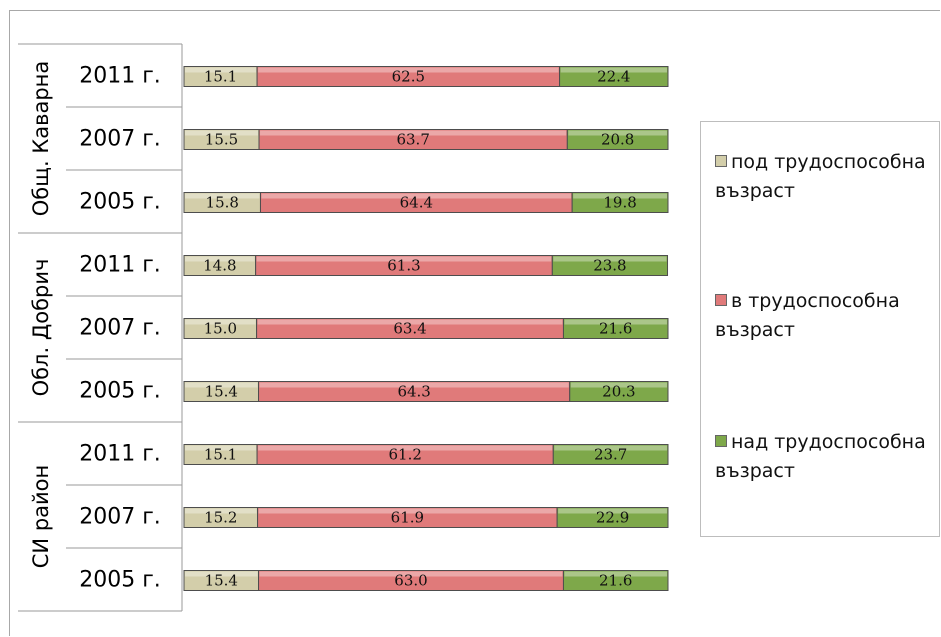  What do you see at coordinates (807, 315) in the screenshot?
I see `legend-label-working: в трудоспособна възраст` at bounding box center [807, 315].